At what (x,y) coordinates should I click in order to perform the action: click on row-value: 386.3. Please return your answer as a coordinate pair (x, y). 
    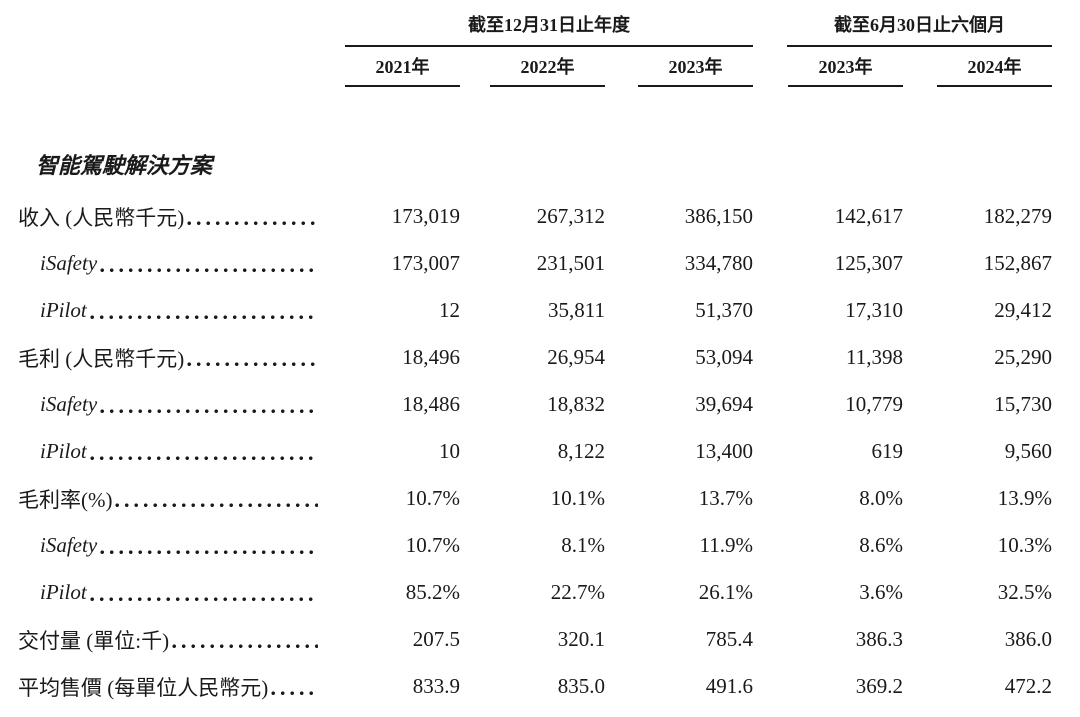
    Looking at the image, I should click on (879, 639).